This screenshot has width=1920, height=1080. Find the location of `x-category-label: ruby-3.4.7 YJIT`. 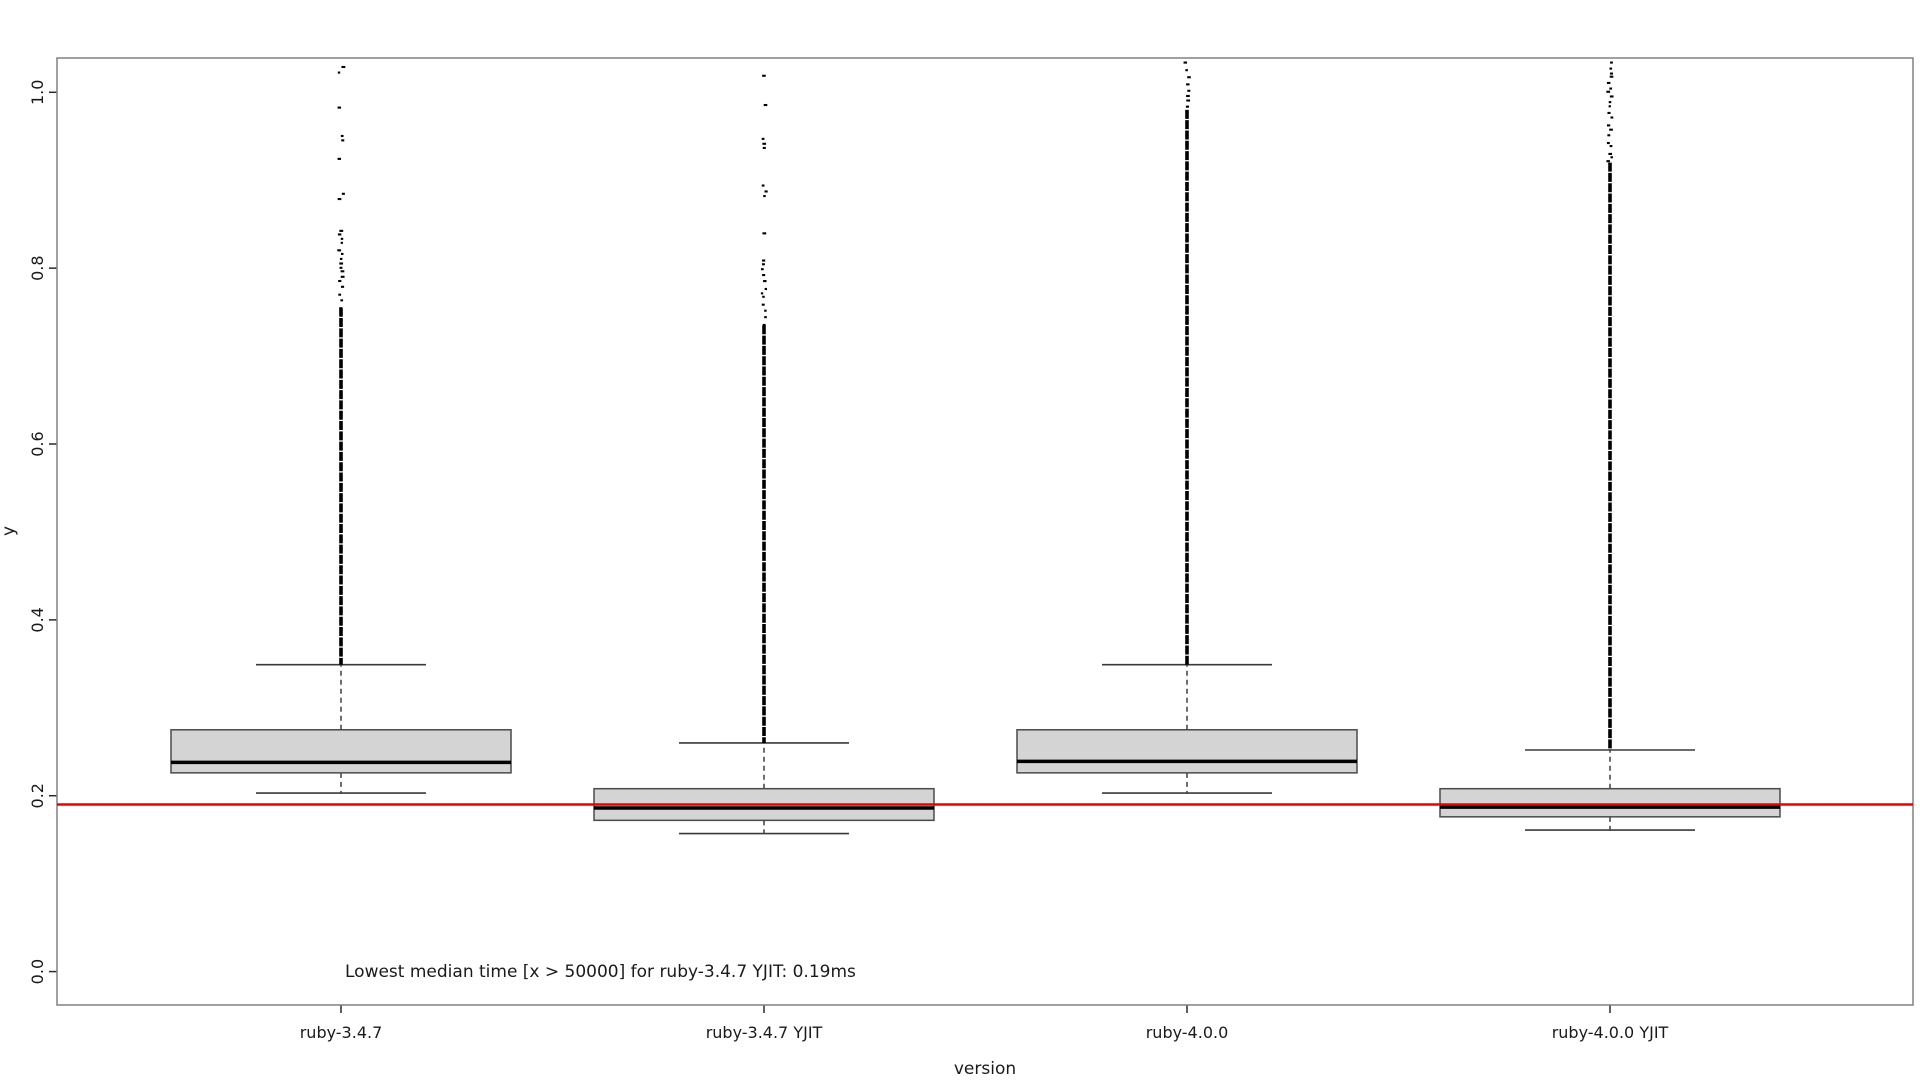

x-category-label: ruby-3.4.7 YJIT is located at coordinates (764, 1032).